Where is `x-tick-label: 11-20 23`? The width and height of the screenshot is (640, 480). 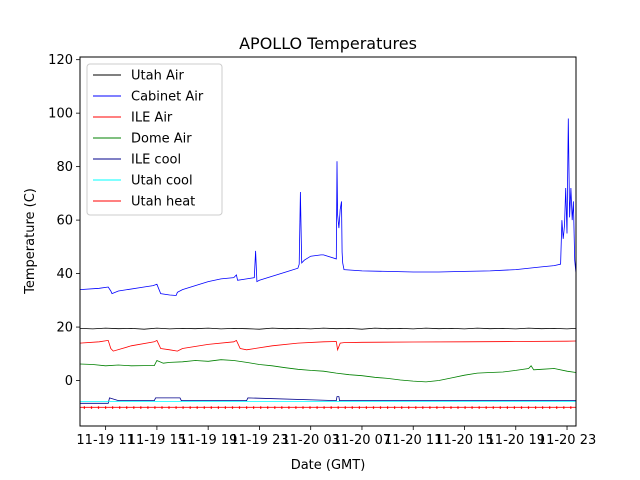 x-tick-label: 11-20 23 is located at coordinates (567, 440).